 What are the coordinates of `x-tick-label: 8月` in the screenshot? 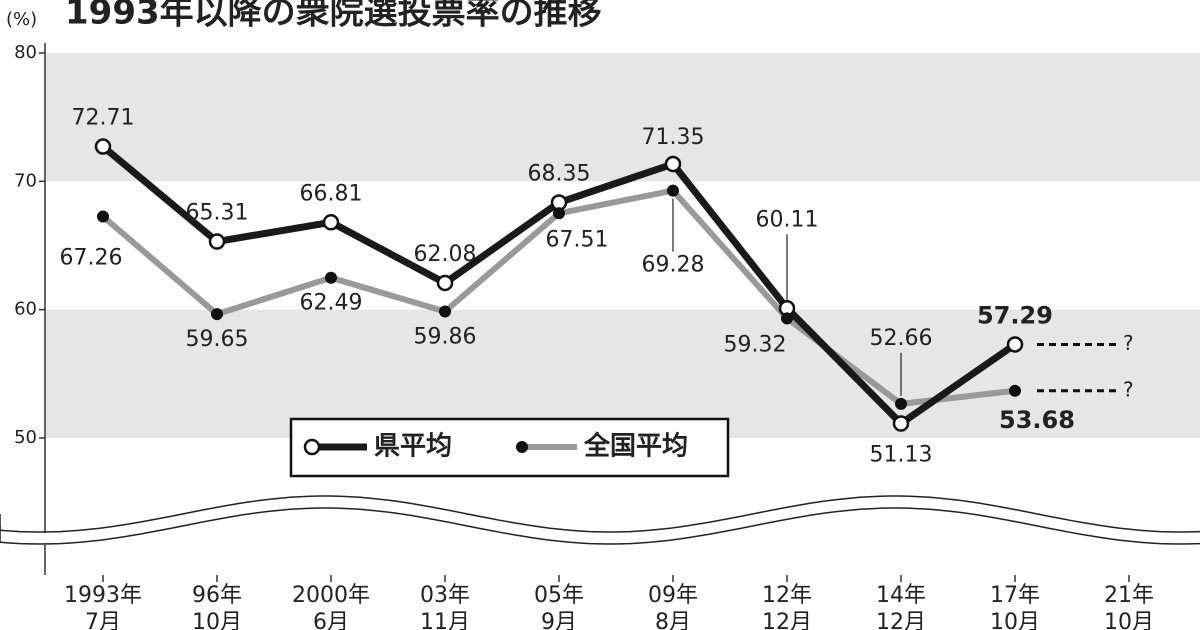 It's located at (673, 620).